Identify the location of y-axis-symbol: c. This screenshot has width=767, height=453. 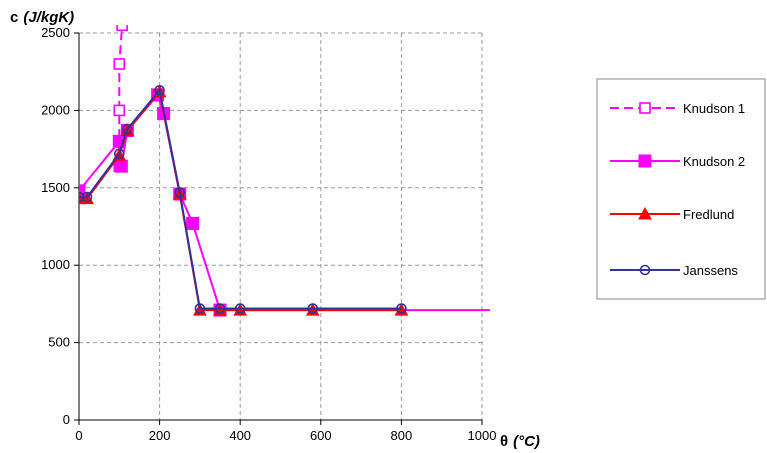
(14, 17).